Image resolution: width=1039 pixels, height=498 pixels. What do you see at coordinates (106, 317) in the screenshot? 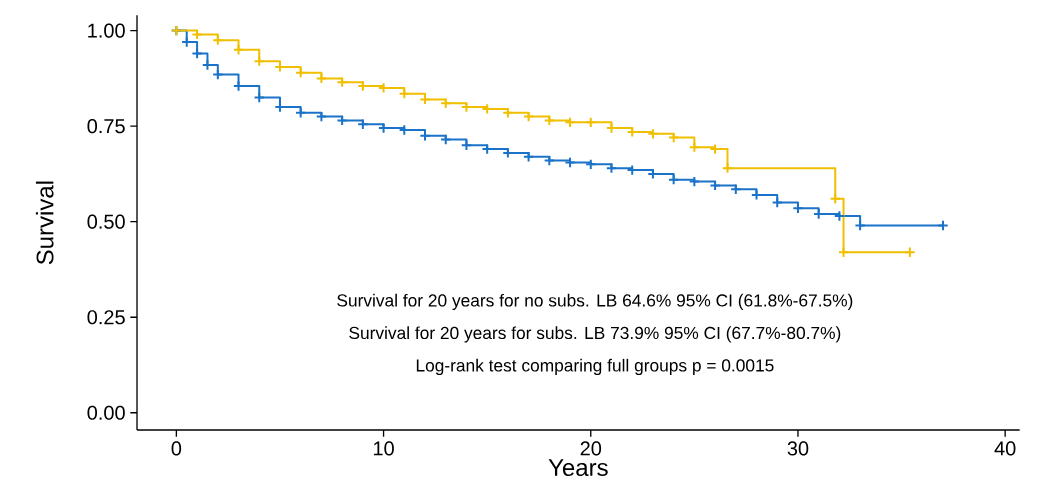
I see `y-tick-label: 0.25` at bounding box center [106, 317].